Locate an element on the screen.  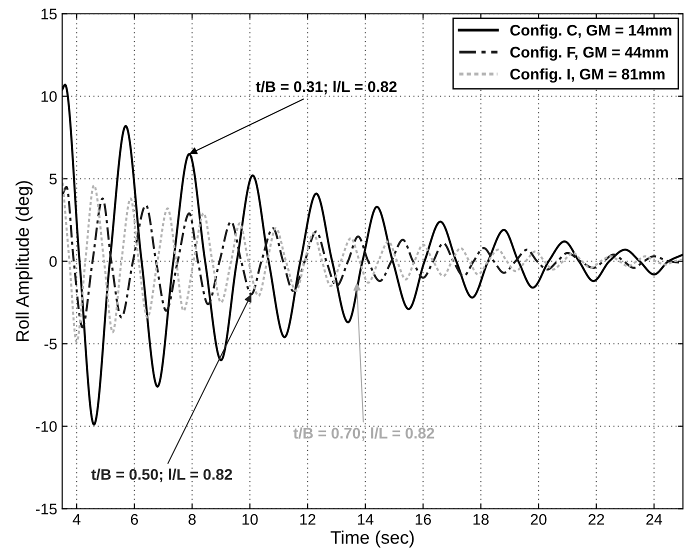
x-tick-label: 24 is located at coordinates (654, 519).